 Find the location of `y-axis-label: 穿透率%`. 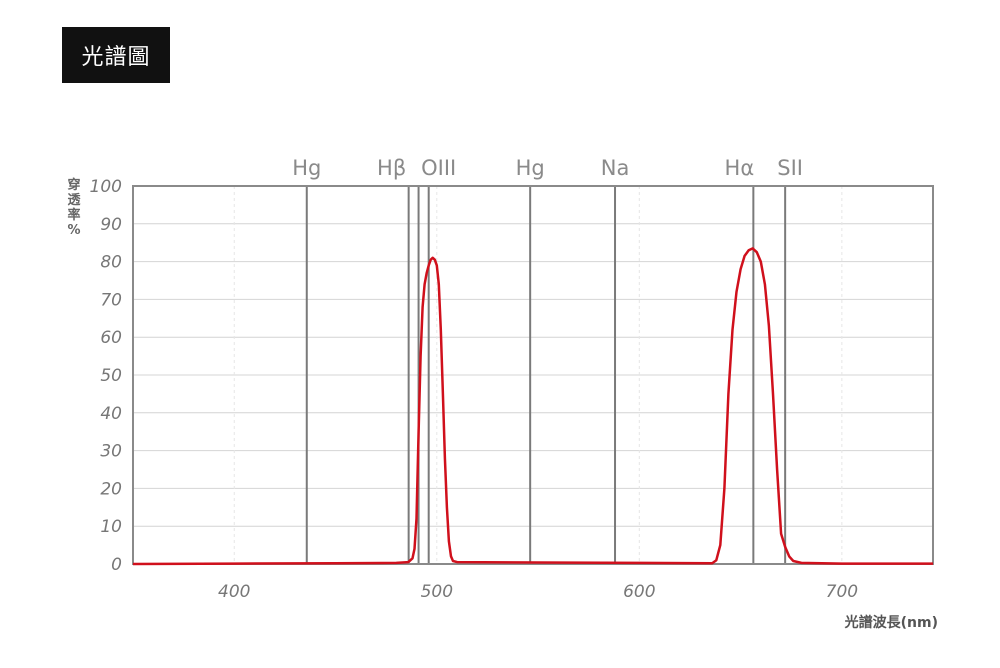

y-axis-label: 穿透率% is located at coordinates (74, 208).